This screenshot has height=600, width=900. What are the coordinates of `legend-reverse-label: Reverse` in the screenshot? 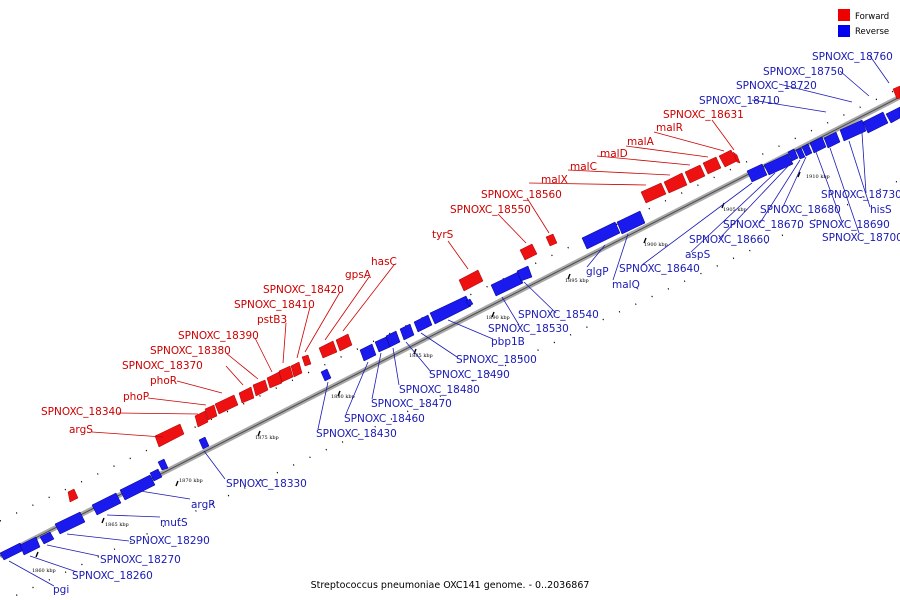 It's located at (872, 32).